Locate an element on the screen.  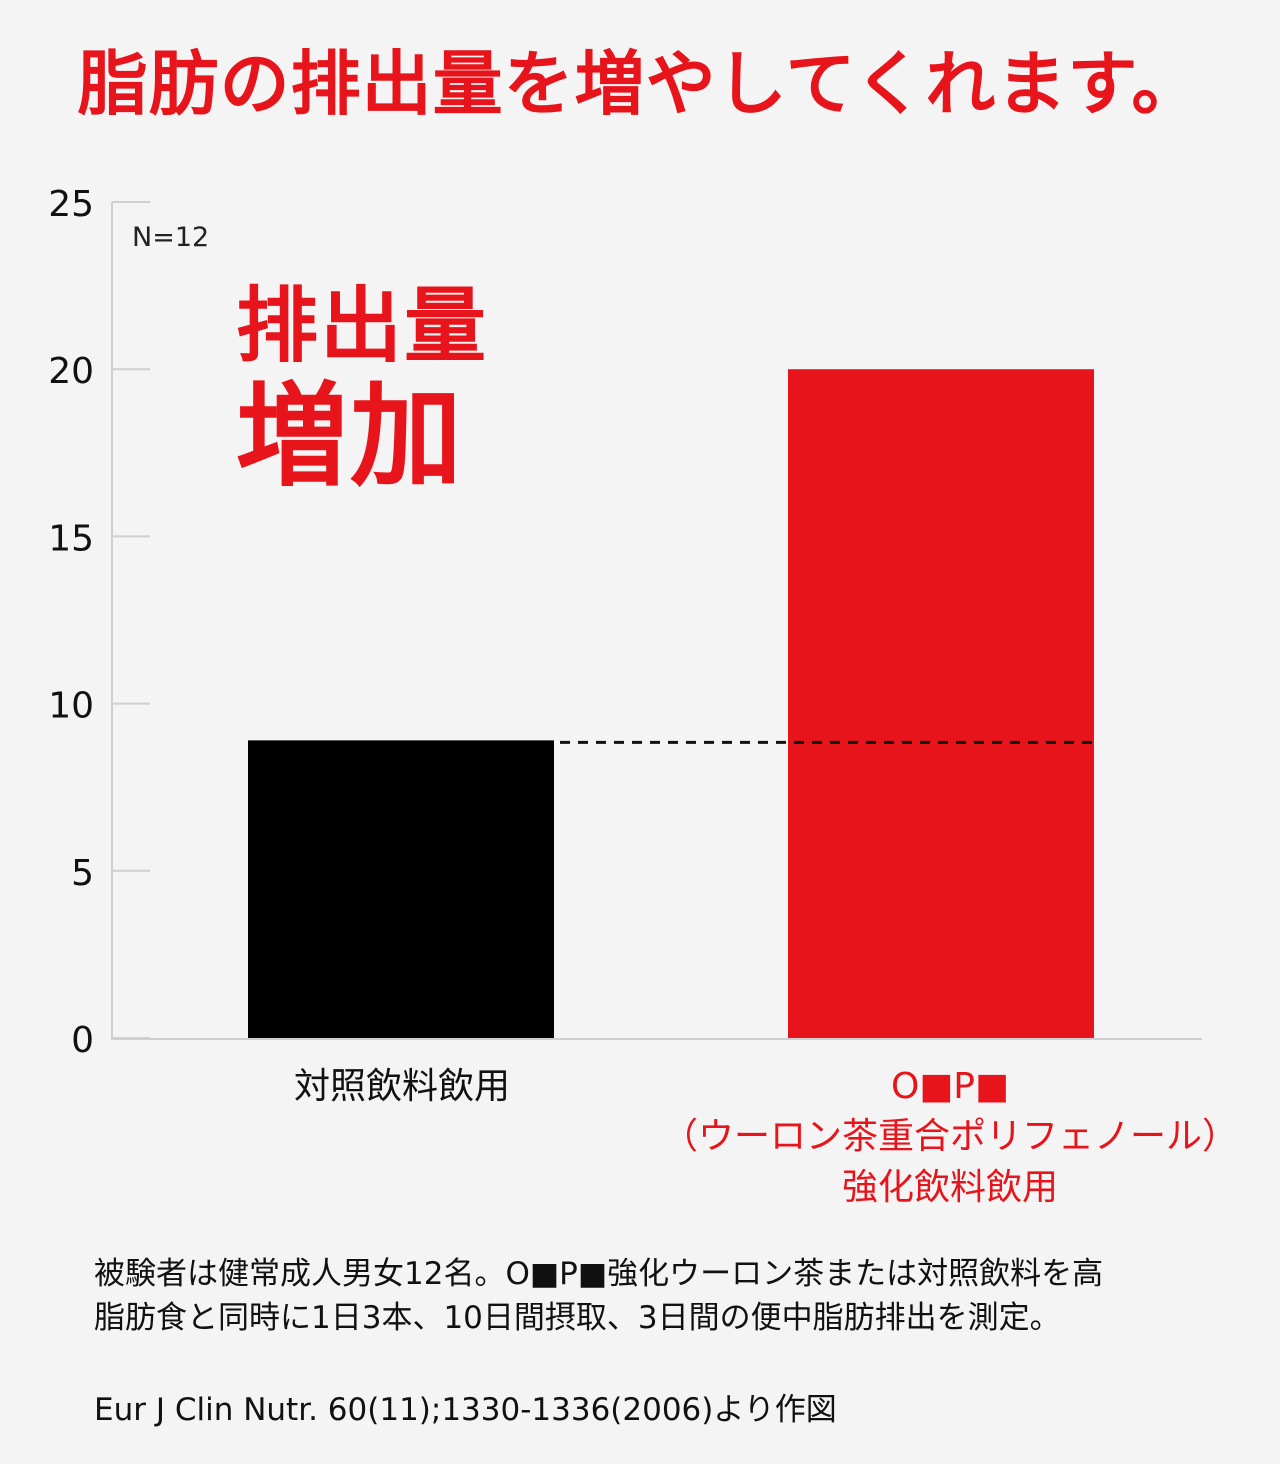
y-tick-label: 25 is located at coordinates (71, 204).